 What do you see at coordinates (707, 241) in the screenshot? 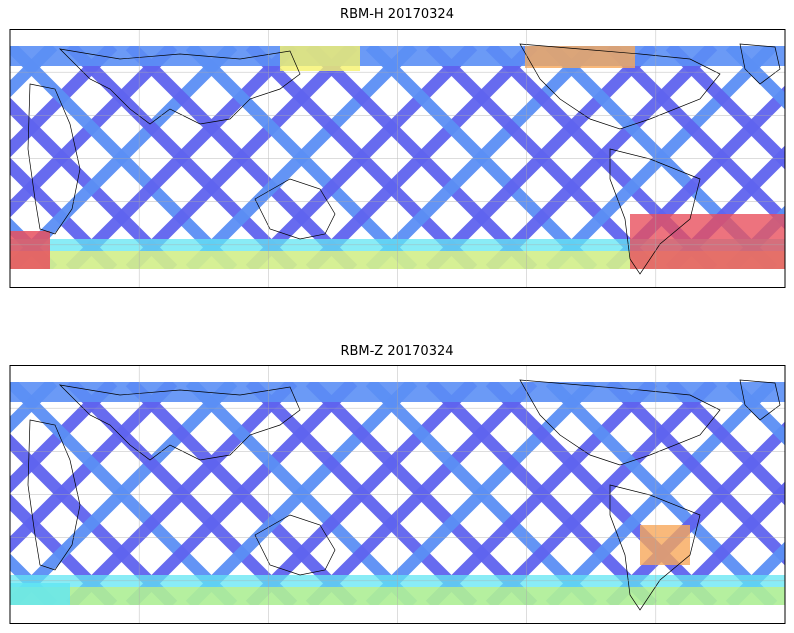
I see `hot-region-east` at bounding box center [707, 241].